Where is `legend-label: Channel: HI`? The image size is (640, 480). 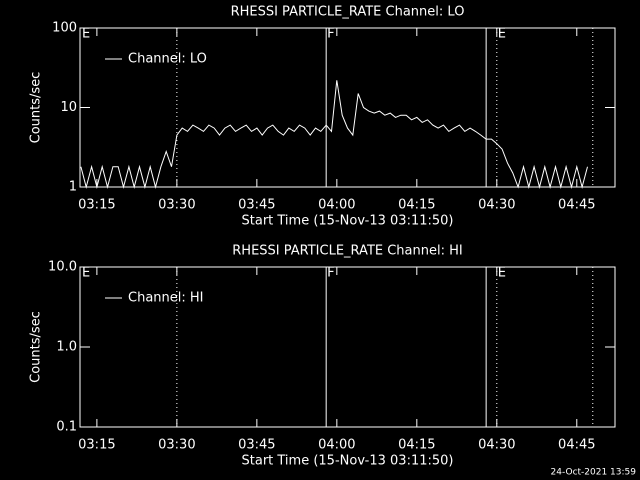
legend-label: Channel: HI is located at coordinates (166, 298).